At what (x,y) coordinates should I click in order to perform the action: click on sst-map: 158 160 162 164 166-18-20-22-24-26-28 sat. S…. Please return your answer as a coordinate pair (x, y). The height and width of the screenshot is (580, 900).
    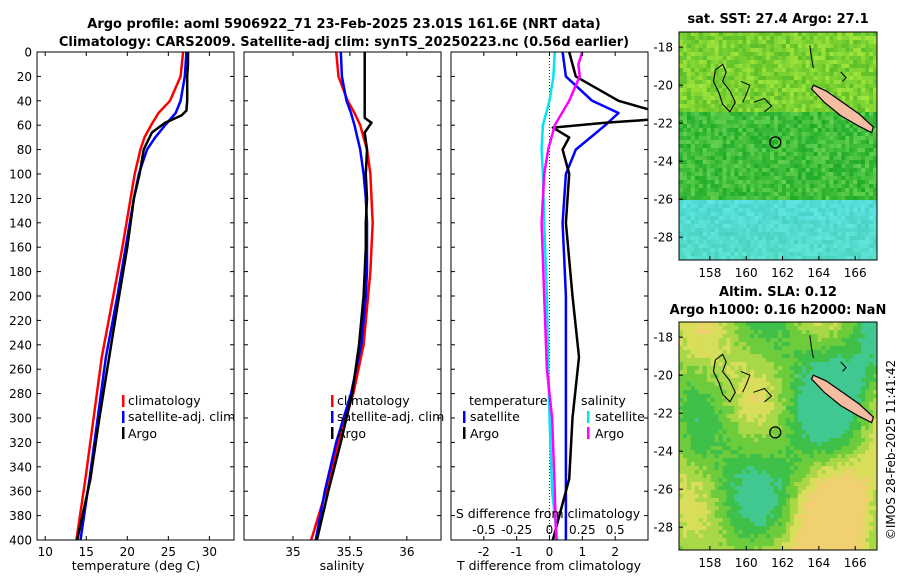
    Looking at the image, I should click on (765, 146).